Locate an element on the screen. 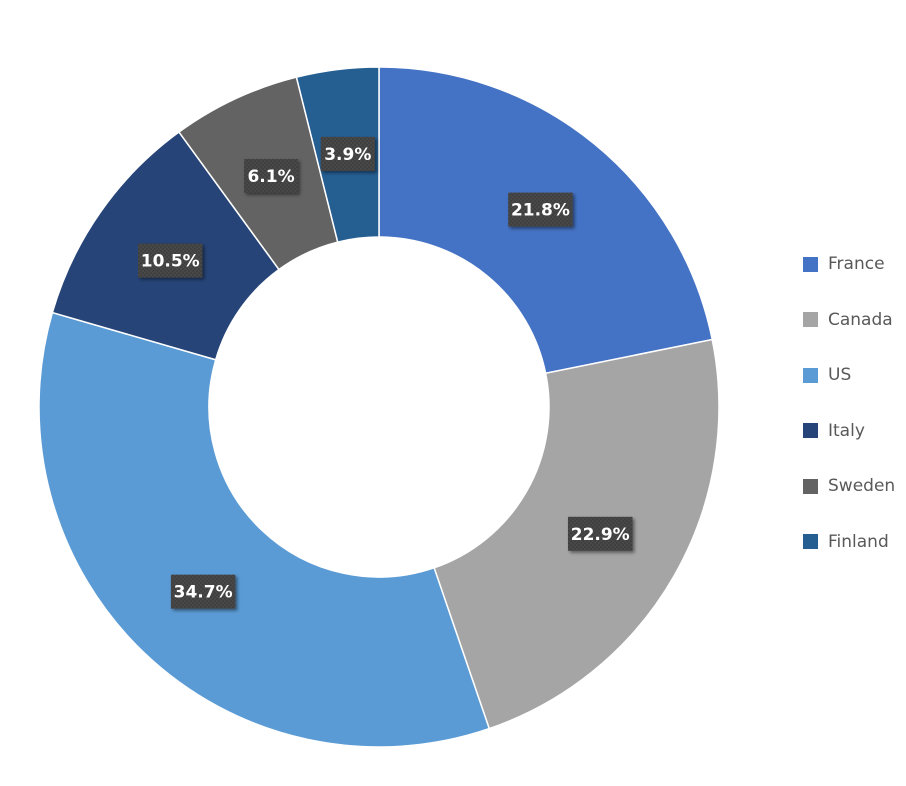  legend-label: Italy is located at coordinates (846, 430).